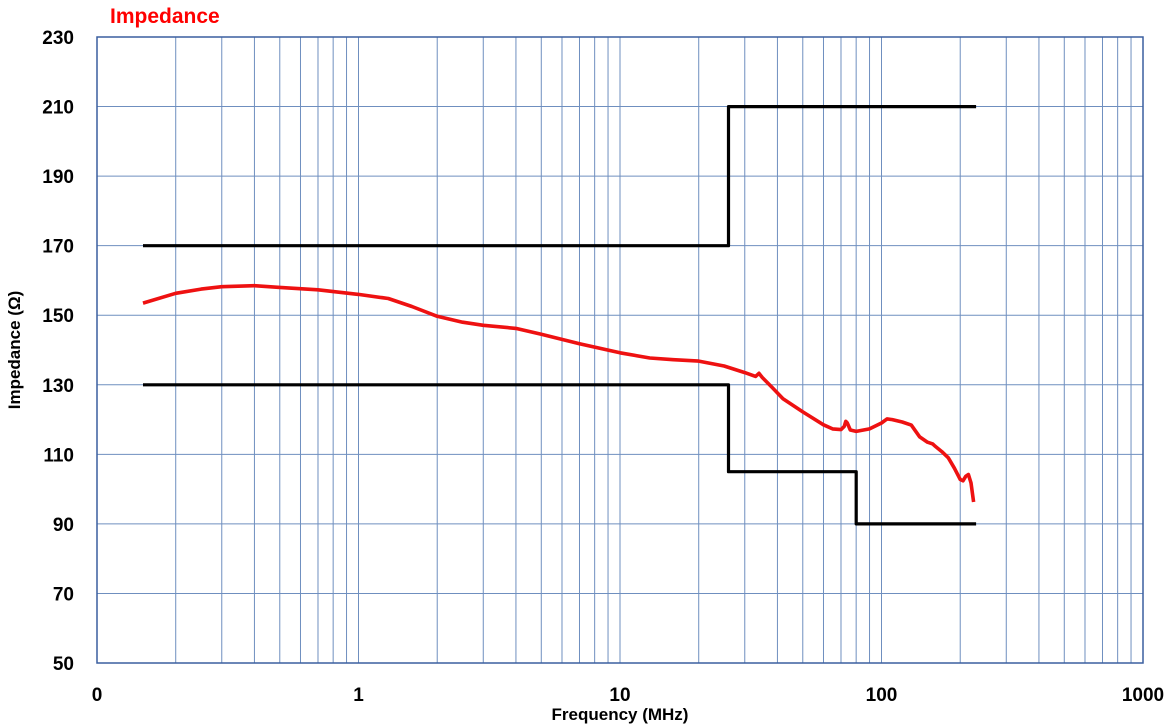 This screenshot has height=727, width=1170. What do you see at coordinates (97, 695) in the screenshot?
I see `x-tick-label: 0` at bounding box center [97, 695].